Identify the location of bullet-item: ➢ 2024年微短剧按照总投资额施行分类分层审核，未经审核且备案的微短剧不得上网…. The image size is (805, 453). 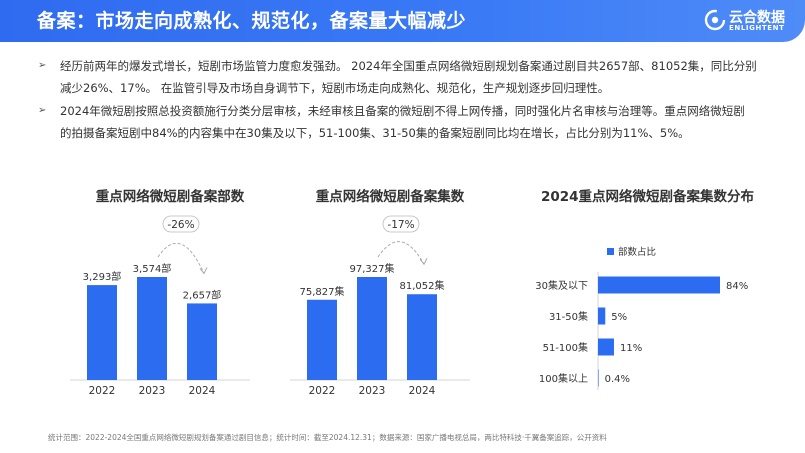
(408, 122).